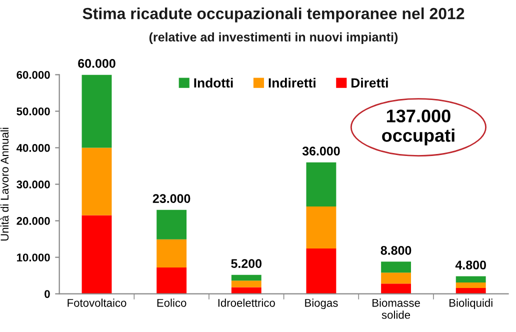  What do you see at coordinates (33, 148) in the screenshot?
I see `y-tick-label: 40.000` at bounding box center [33, 148].